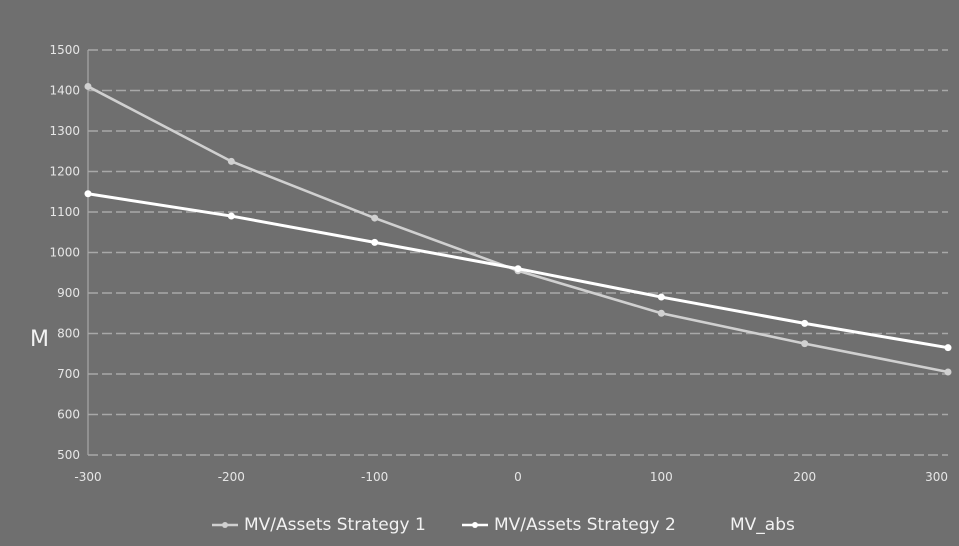 The width and height of the screenshot is (959, 546). I want to click on y-axis-label: M, so click(39, 339).